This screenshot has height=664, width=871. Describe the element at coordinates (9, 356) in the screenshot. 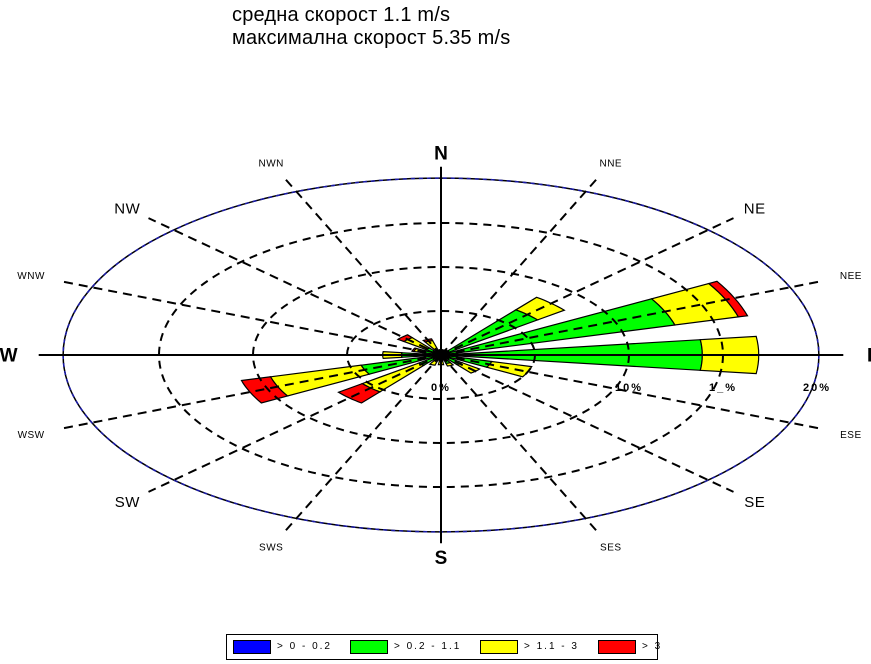

I see `direction-label-w: W` at that location.